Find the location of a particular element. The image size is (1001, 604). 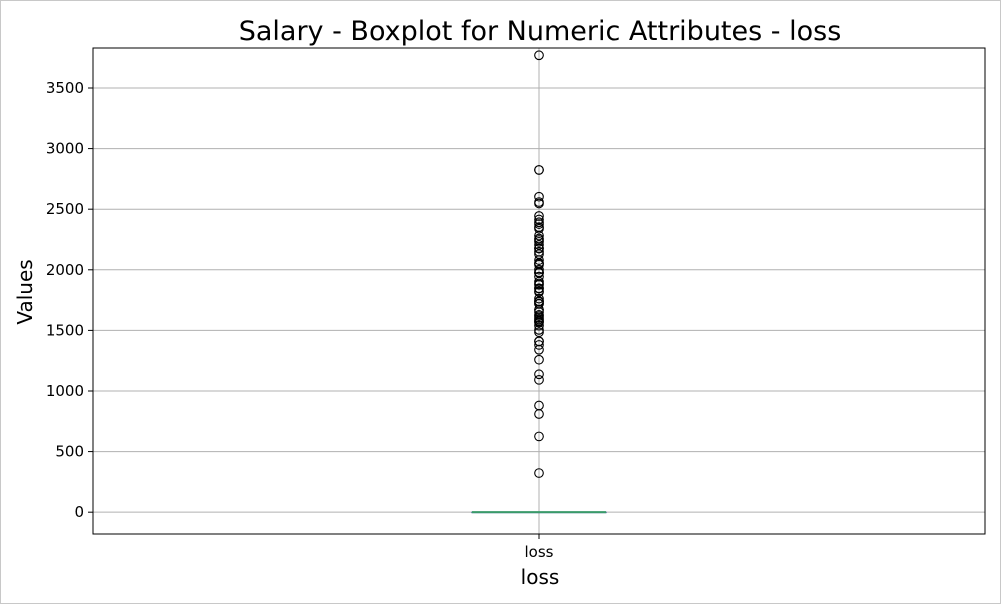

x-tick-label: loss is located at coordinates (539, 552).